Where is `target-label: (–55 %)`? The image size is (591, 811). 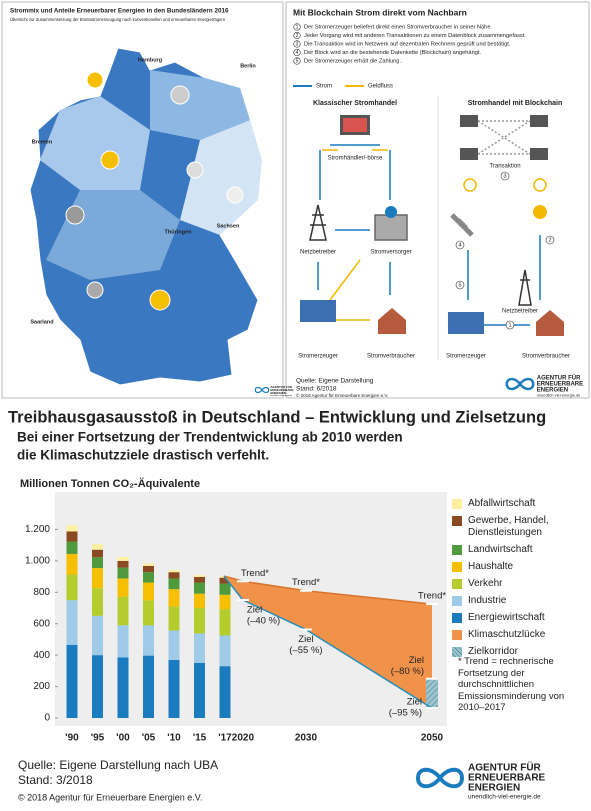
target-label: (–55 %) is located at coordinates (305, 650).